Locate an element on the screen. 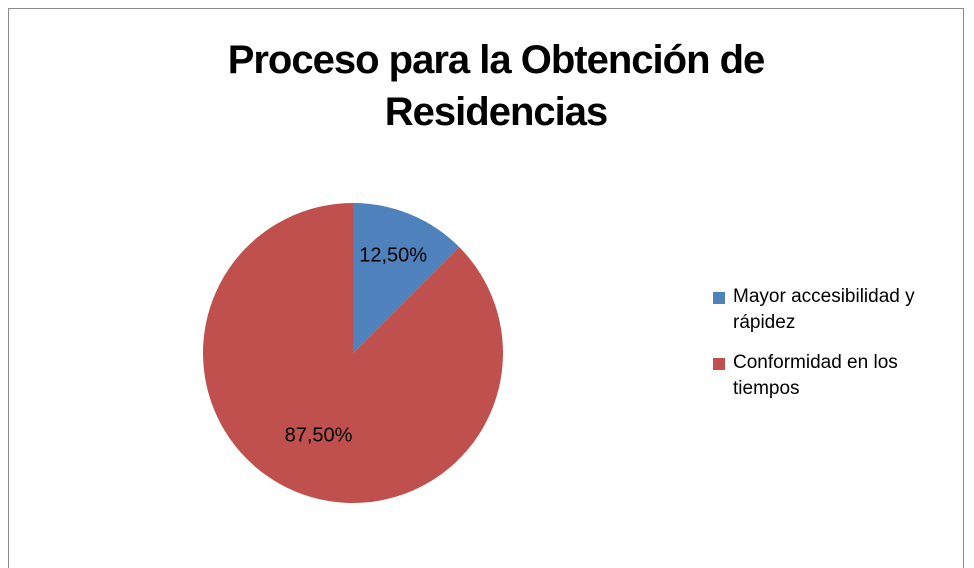 The height and width of the screenshot is (568, 974). legend-label: Conformidad en los tiempos is located at coordinates (815, 375).